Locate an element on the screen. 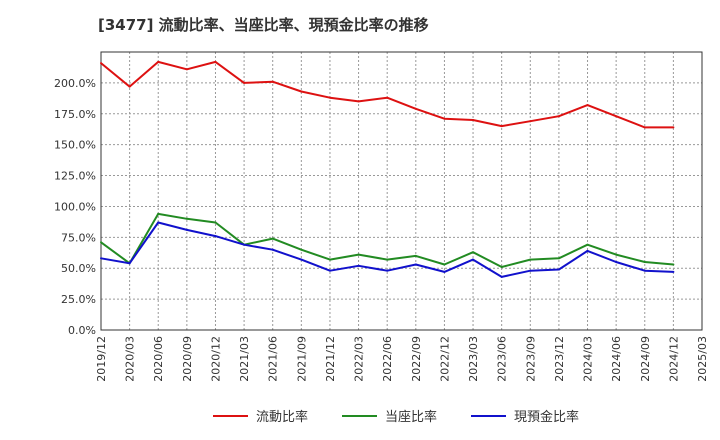 The height and width of the screenshot is (440, 720). x-tick-label: 2020/09 is located at coordinates (187, 359).